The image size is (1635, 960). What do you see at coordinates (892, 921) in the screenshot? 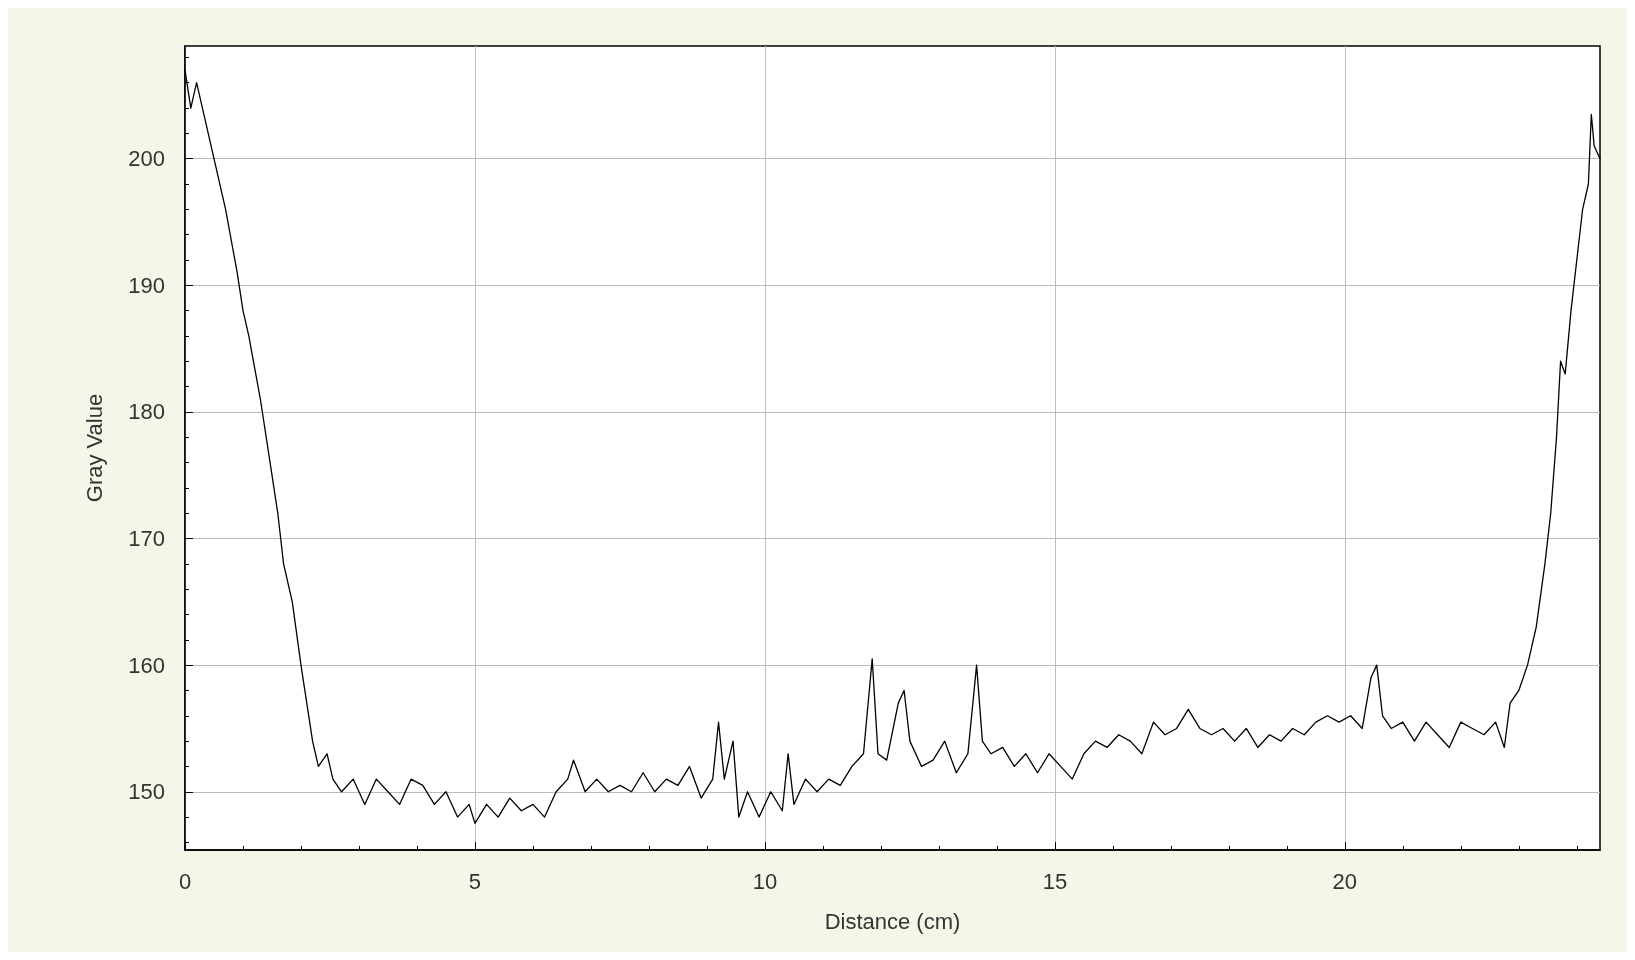
I see `x-axis-title: Distance (cm)` at bounding box center [892, 921].